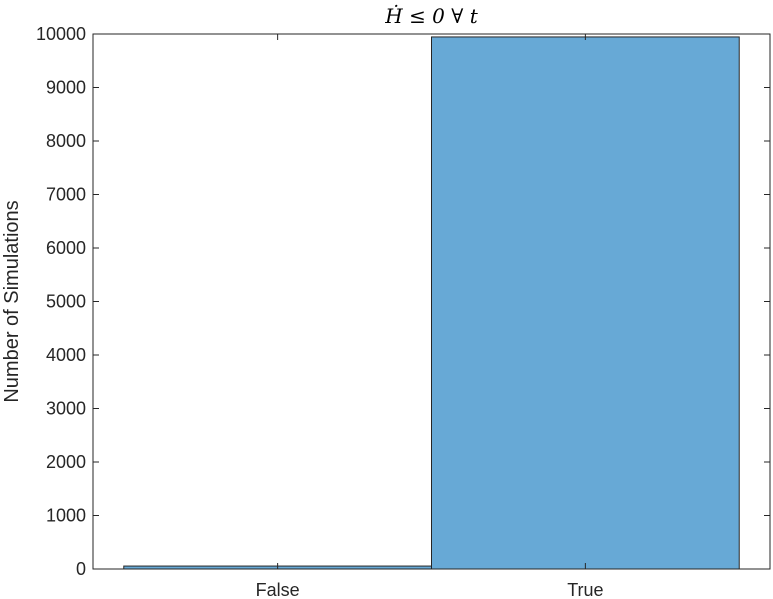  What do you see at coordinates (12, 301) in the screenshot?
I see `y-axis-label: Number of Simulations` at bounding box center [12, 301].